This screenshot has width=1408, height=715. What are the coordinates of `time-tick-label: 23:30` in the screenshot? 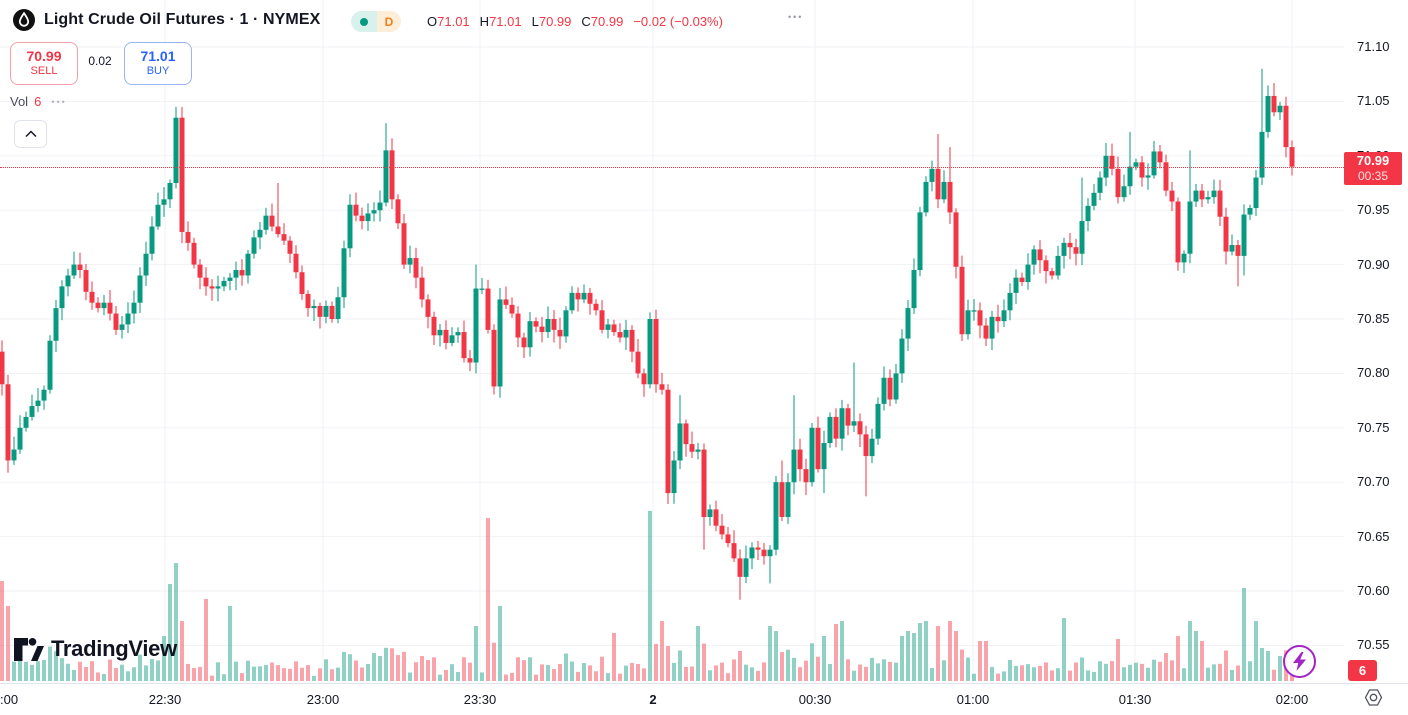 It's located at (480, 699).